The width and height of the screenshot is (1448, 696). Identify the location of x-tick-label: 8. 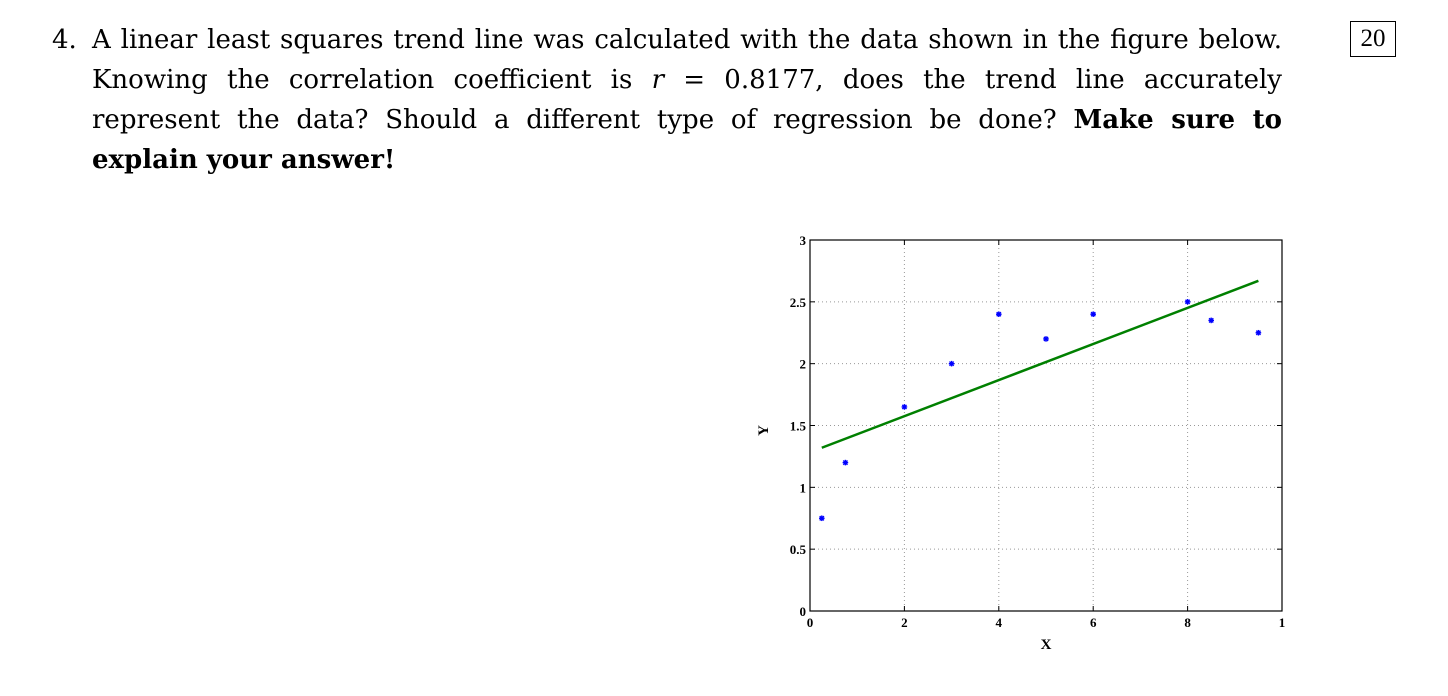
(1187, 622).